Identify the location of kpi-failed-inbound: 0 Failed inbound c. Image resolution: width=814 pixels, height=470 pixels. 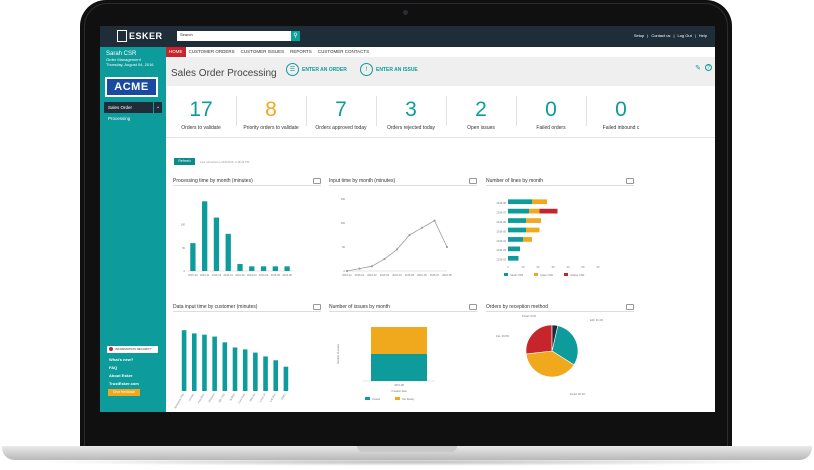
(621, 112).